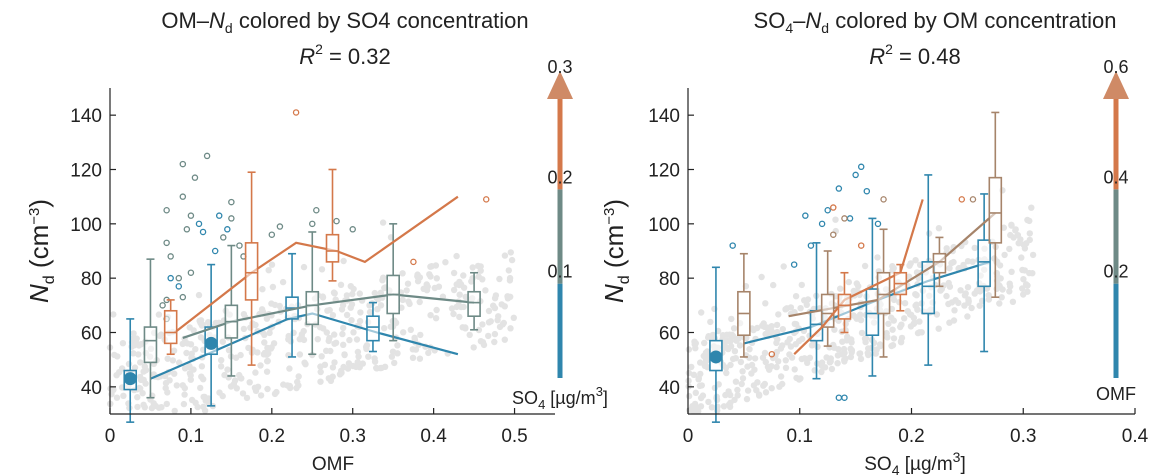 The height and width of the screenshot is (476, 1161). What do you see at coordinates (1116, 330) in the screenshot?
I see `colorbar-segment` at bounding box center [1116, 330].